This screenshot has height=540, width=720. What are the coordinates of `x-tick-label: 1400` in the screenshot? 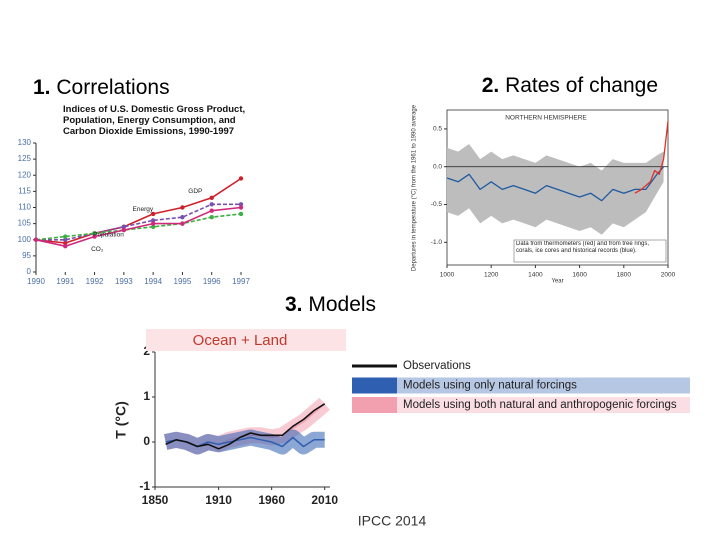 It's located at (535, 275).